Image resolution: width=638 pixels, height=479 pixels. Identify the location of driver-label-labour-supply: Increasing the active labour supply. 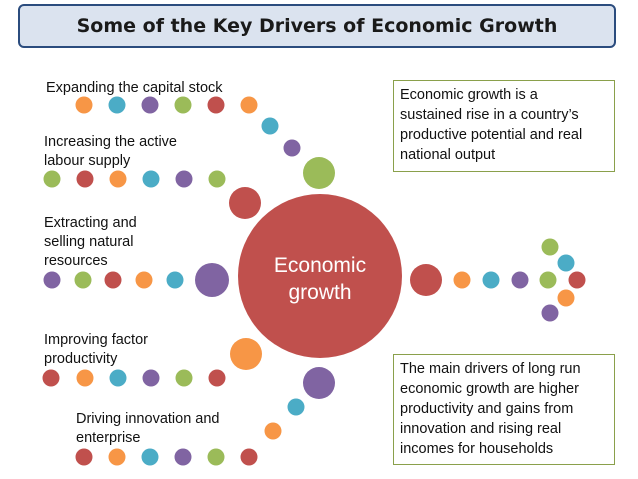
(110, 151).